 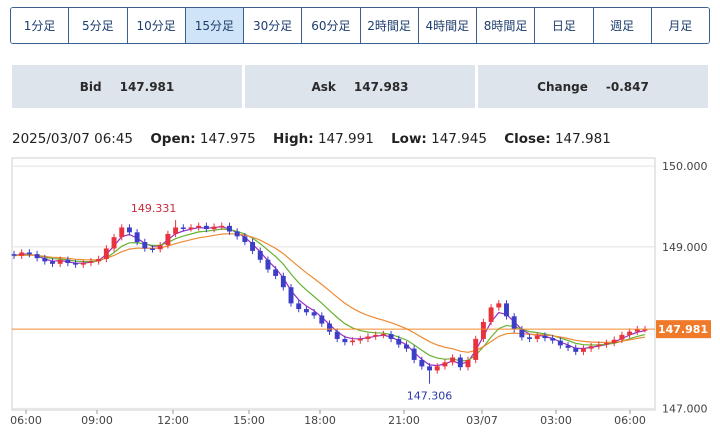 I want to click on low-value: 147.945, so click(x=459, y=139).